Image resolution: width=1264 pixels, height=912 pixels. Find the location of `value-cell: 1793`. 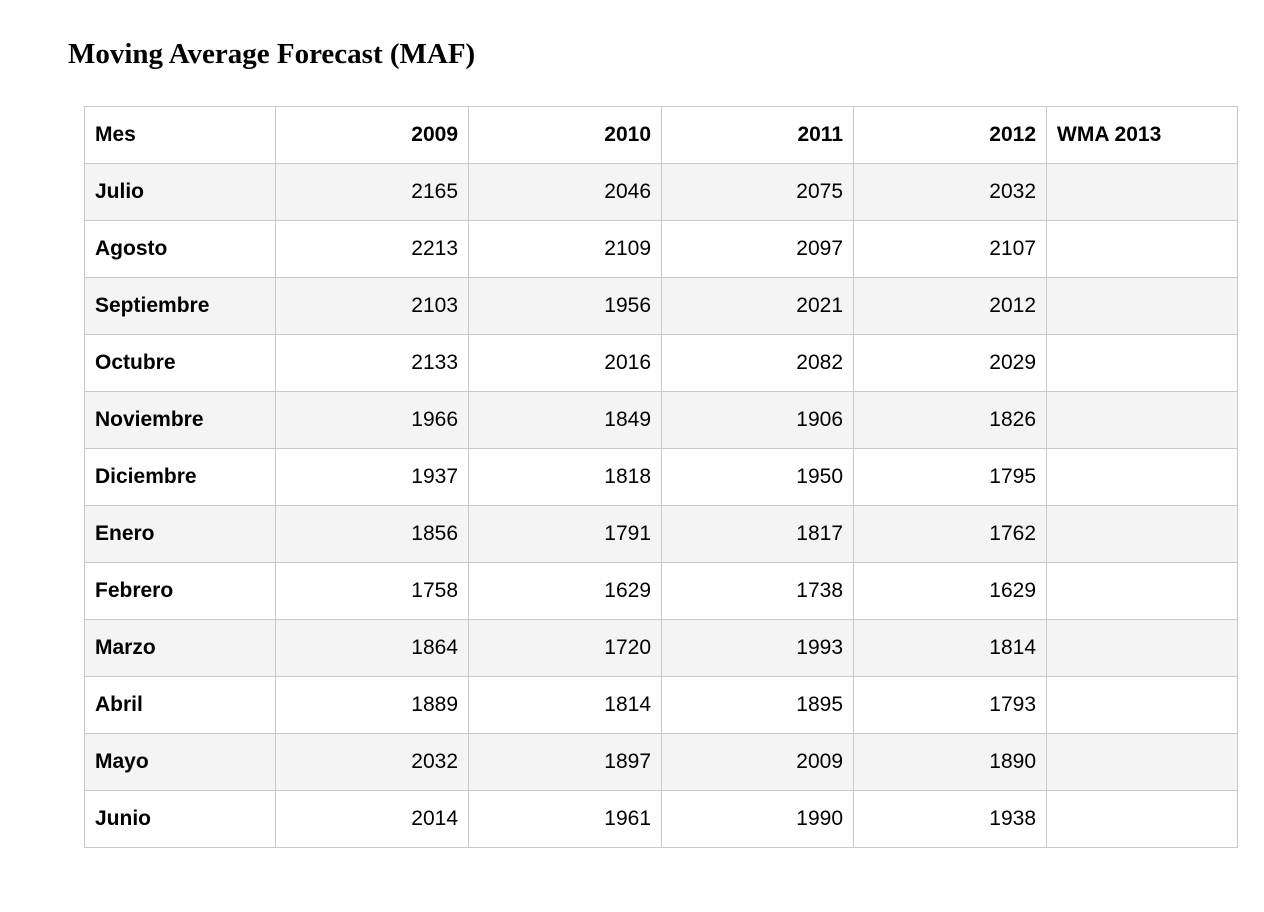

value-cell: 1793 is located at coordinates (950, 705).